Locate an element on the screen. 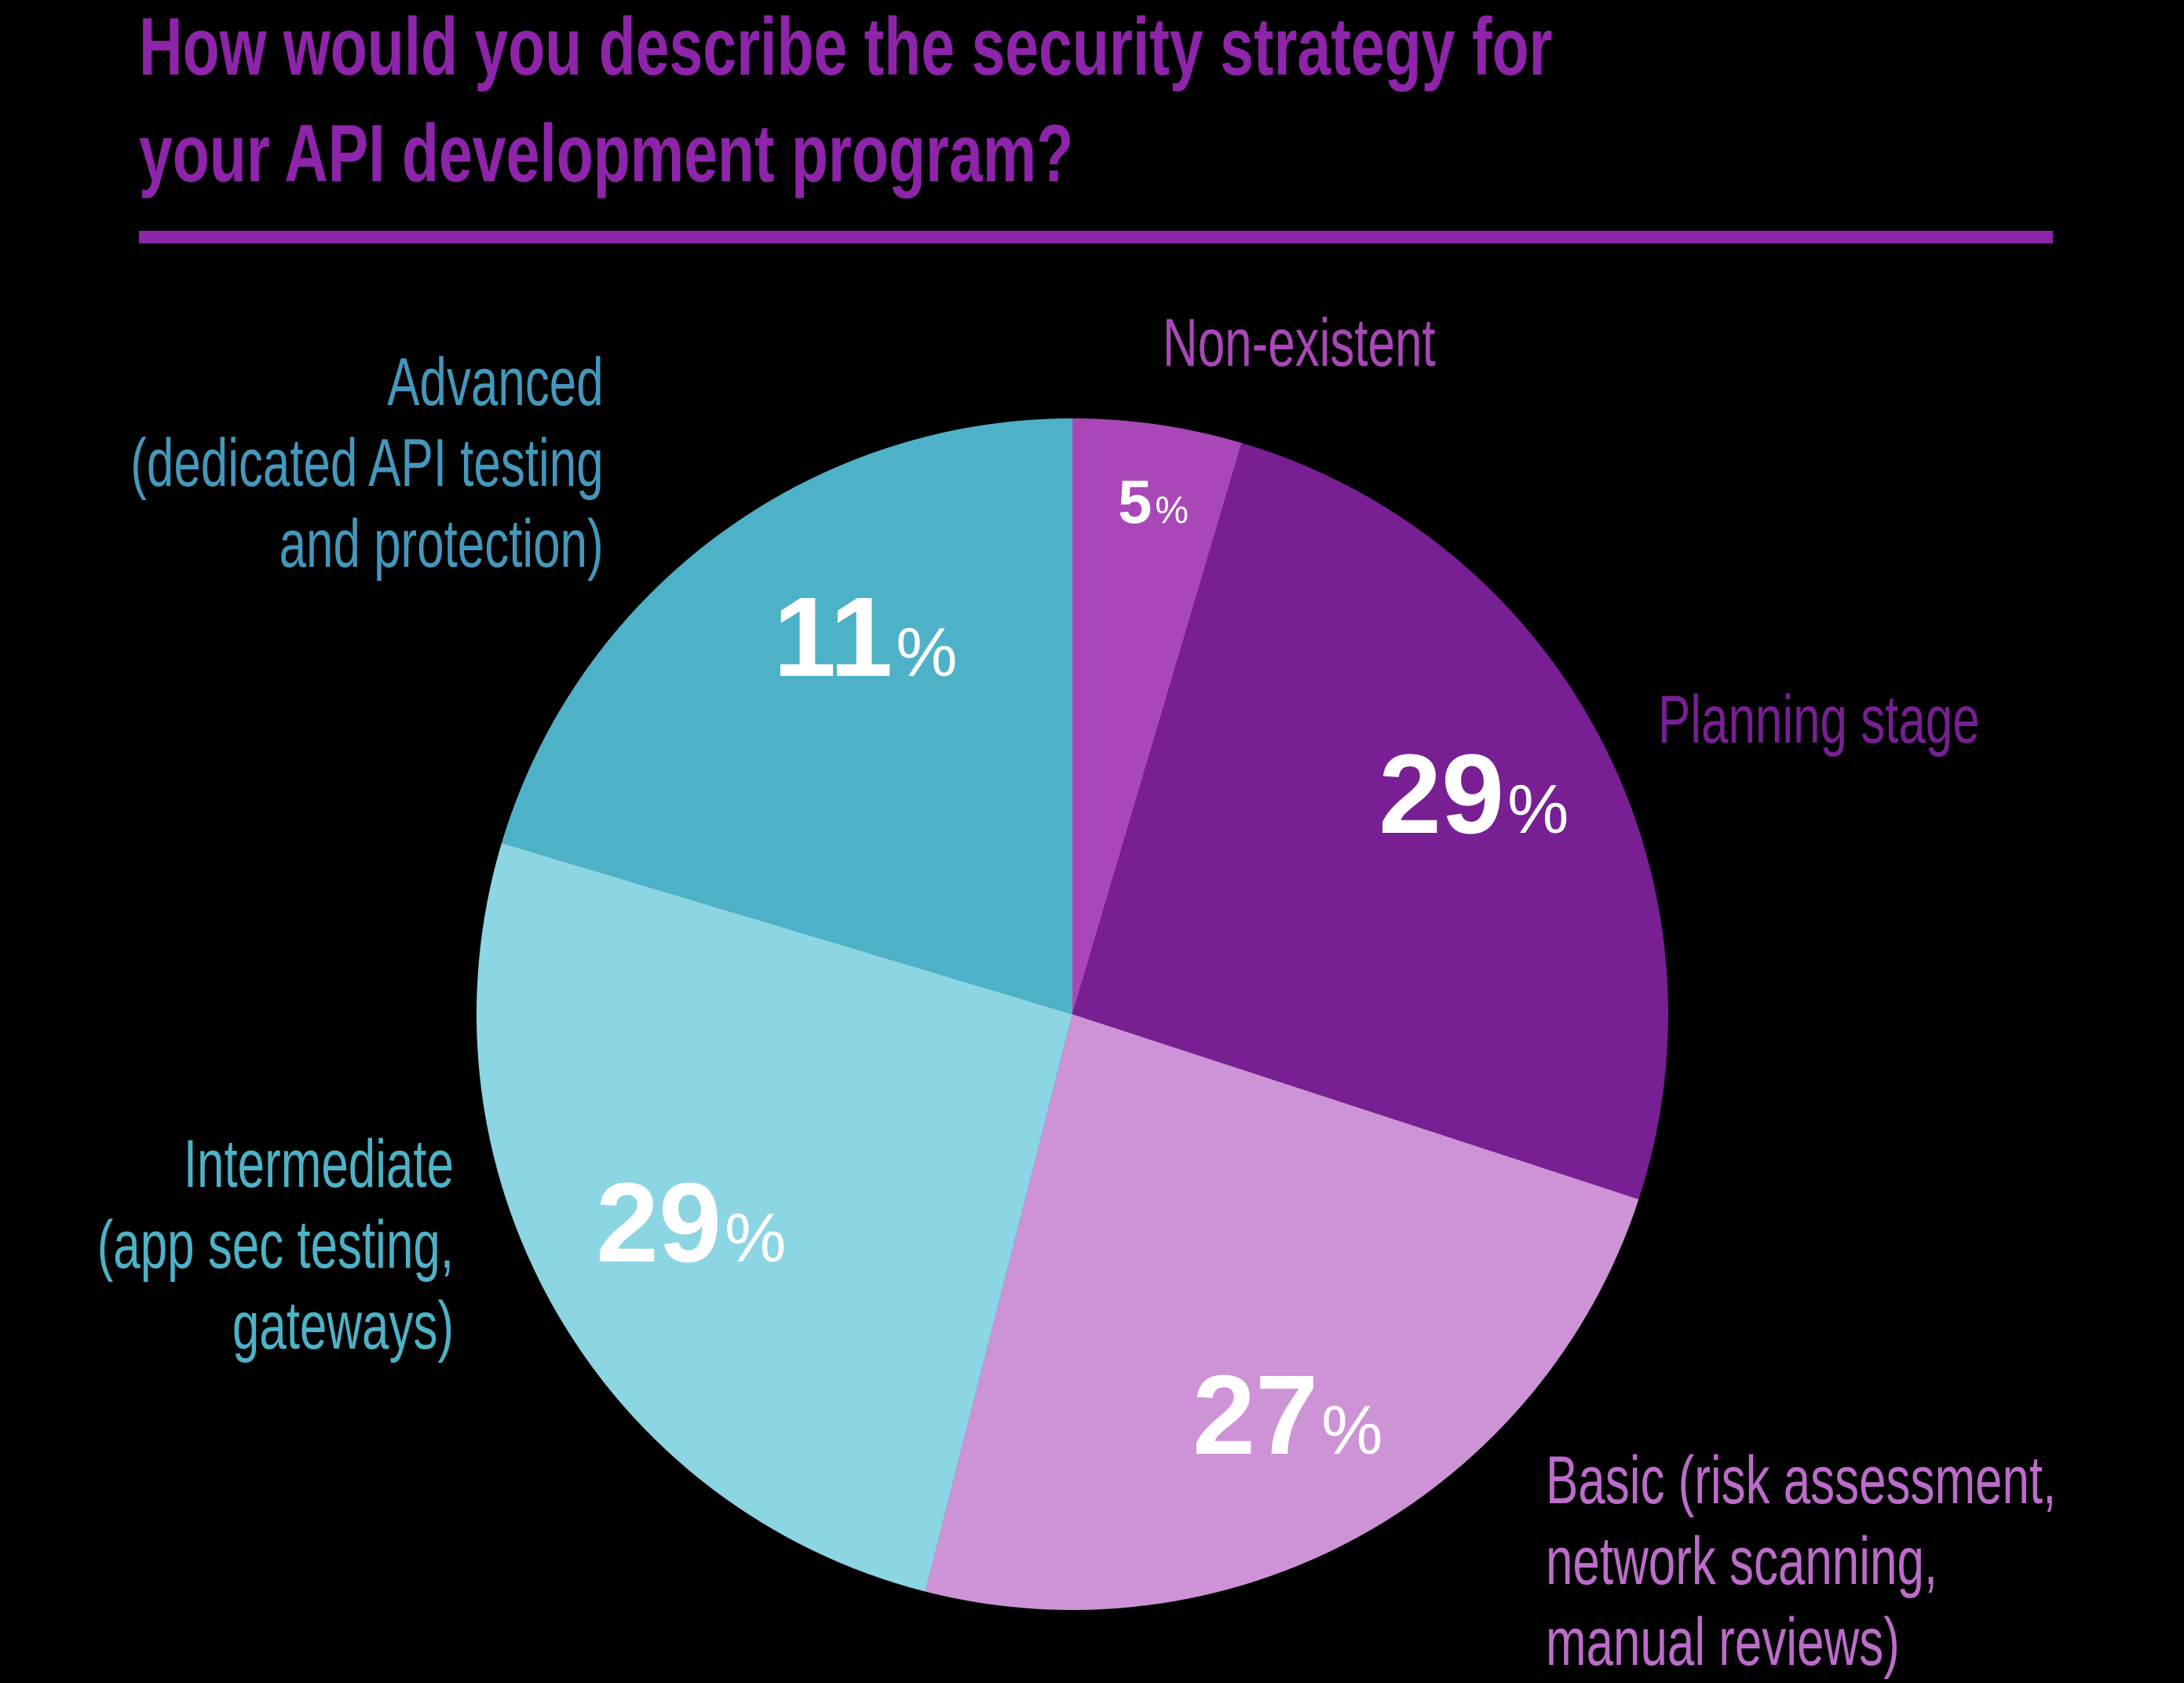  slice-planning is located at coordinates (1370, 821).